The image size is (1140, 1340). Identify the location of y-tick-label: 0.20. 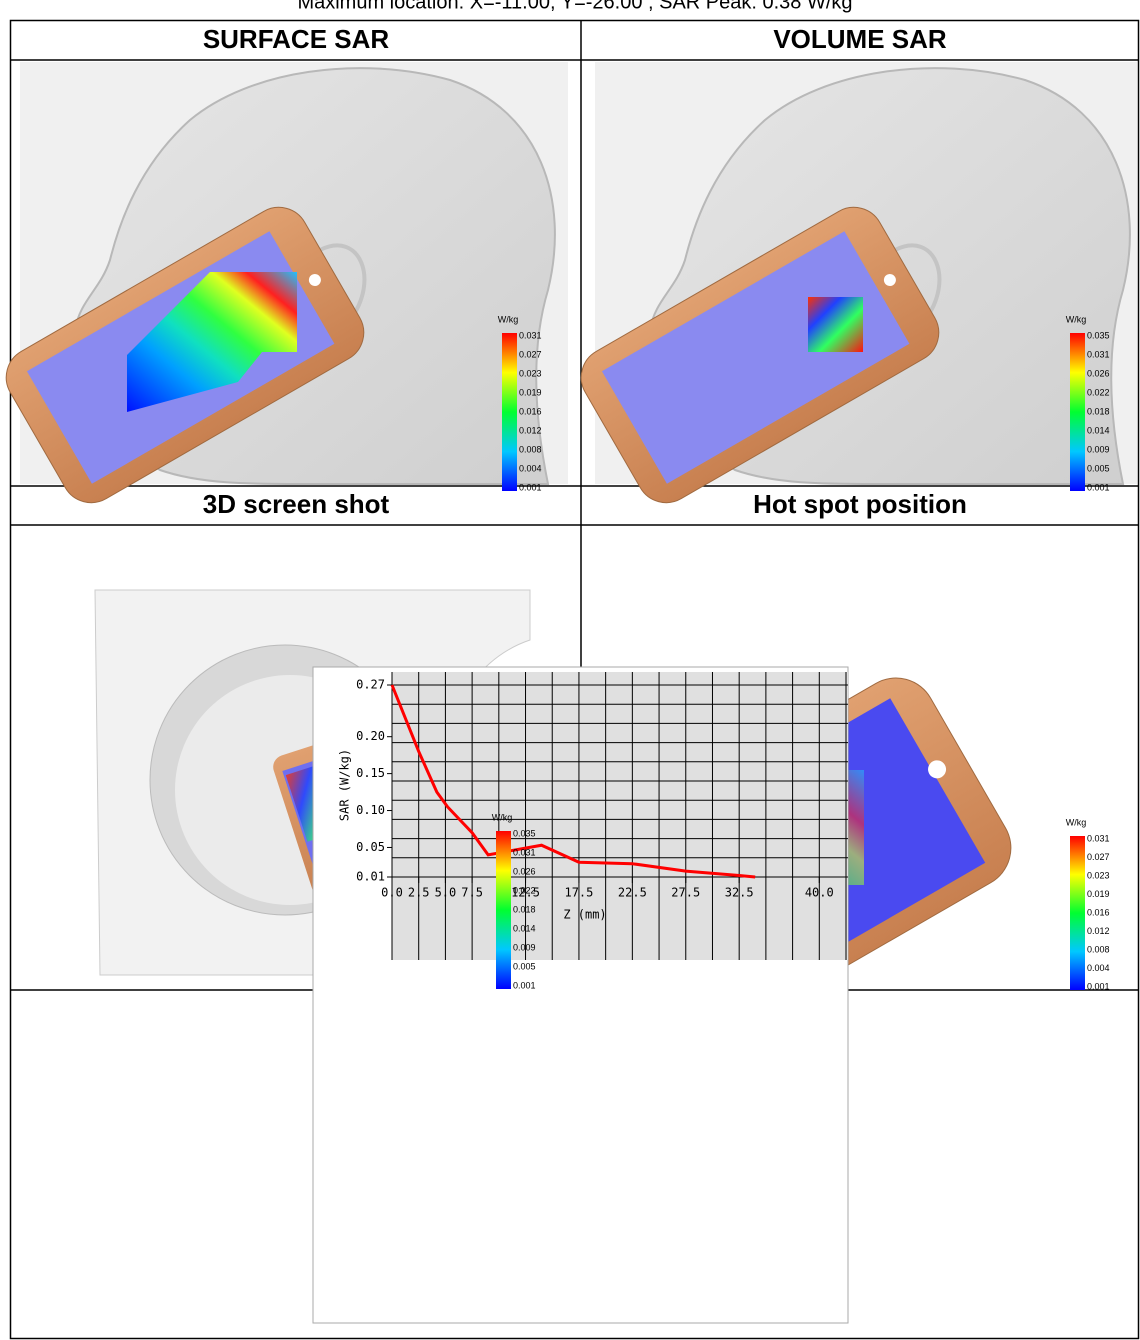
(370, 736).